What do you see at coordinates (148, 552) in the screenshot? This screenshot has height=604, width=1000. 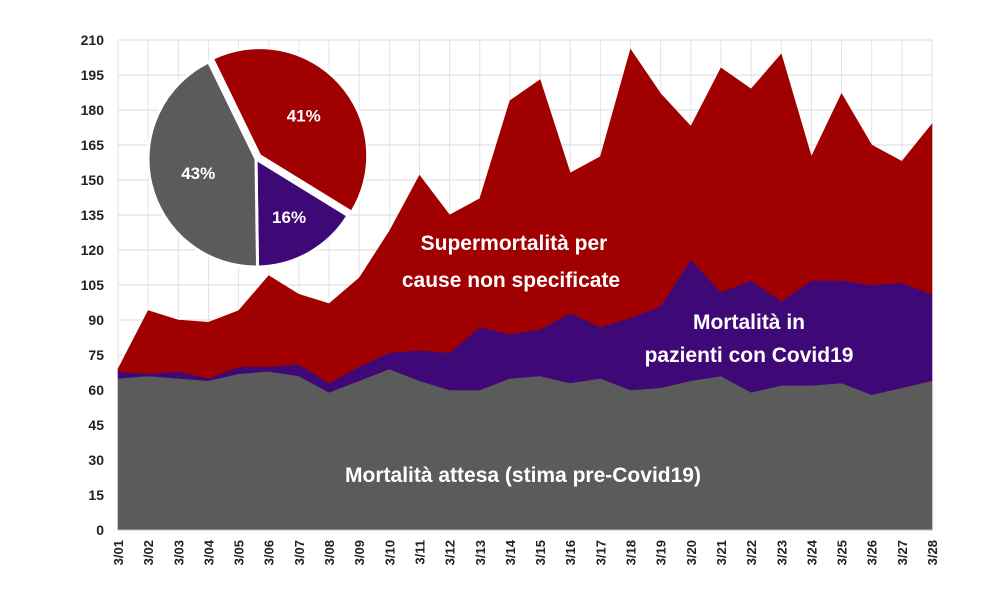 I see `x-tick-label-1: 3/02` at bounding box center [148, 552].